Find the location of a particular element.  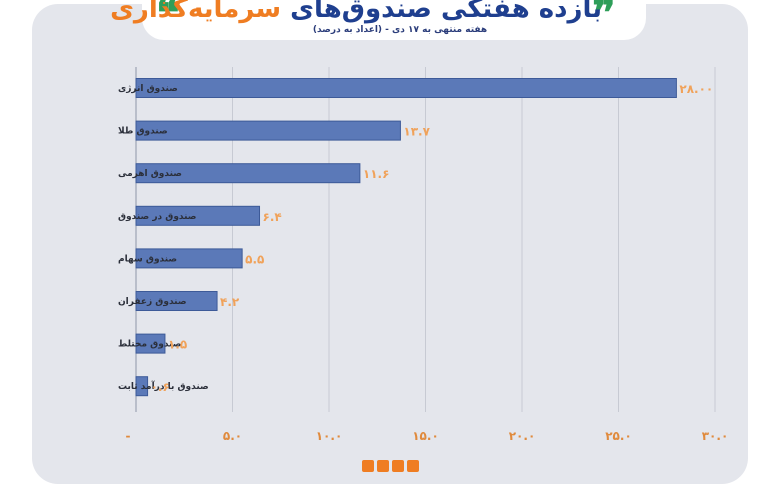

title-box is located at coordinates (394, 20).